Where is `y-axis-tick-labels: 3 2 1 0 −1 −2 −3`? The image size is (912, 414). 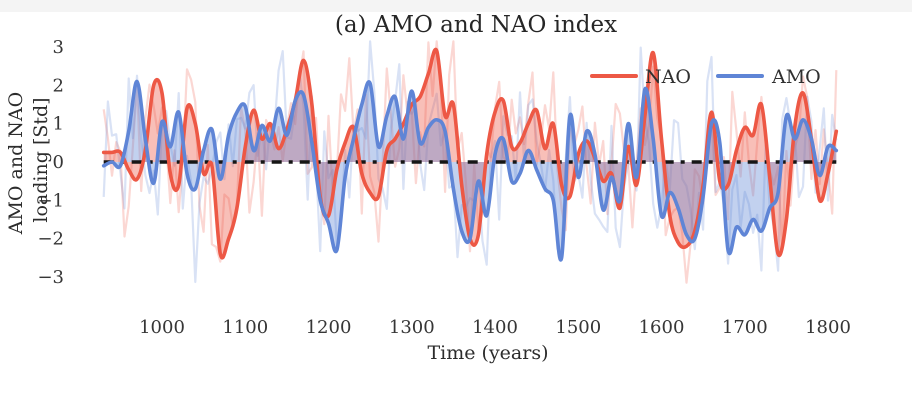
y-axis-tick-labels: 3 2 1 0 −1 −2 −3 is located at coordinates (50, 162).